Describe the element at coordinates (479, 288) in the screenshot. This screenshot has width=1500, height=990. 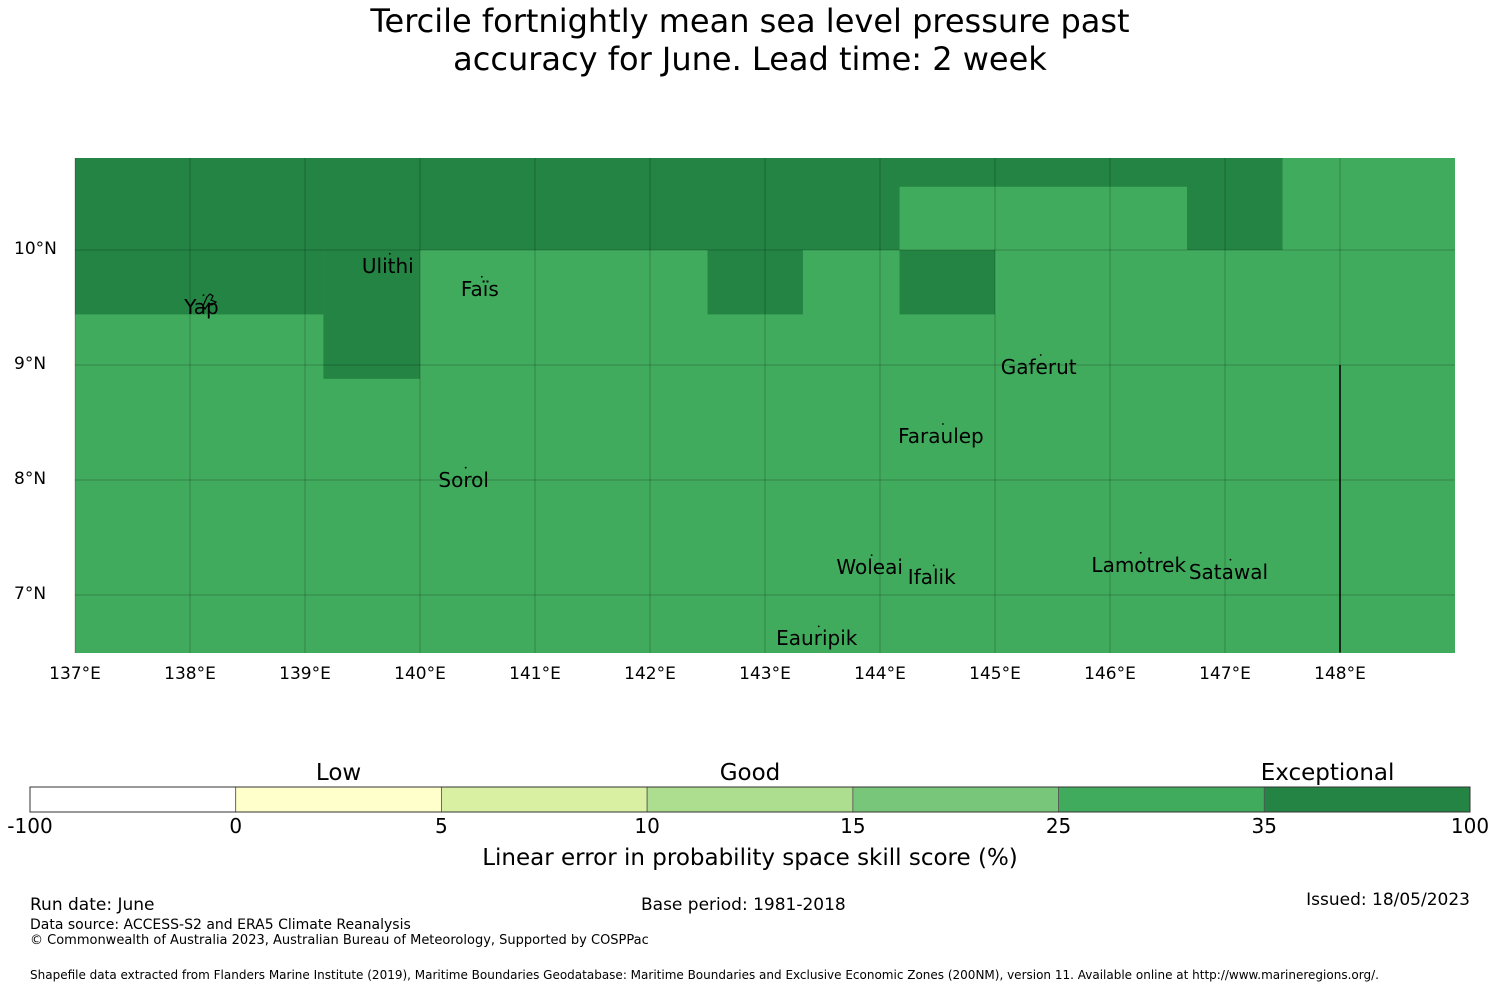
I see `place-label: Faïs` at that location.